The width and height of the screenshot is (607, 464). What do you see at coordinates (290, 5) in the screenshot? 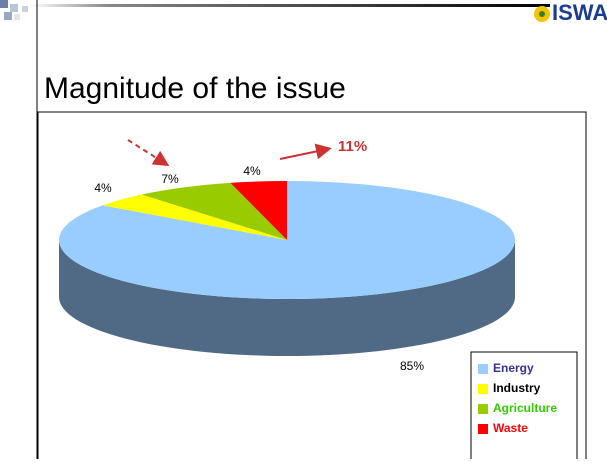
I see `top-rule` at bounding box center [290, 5].